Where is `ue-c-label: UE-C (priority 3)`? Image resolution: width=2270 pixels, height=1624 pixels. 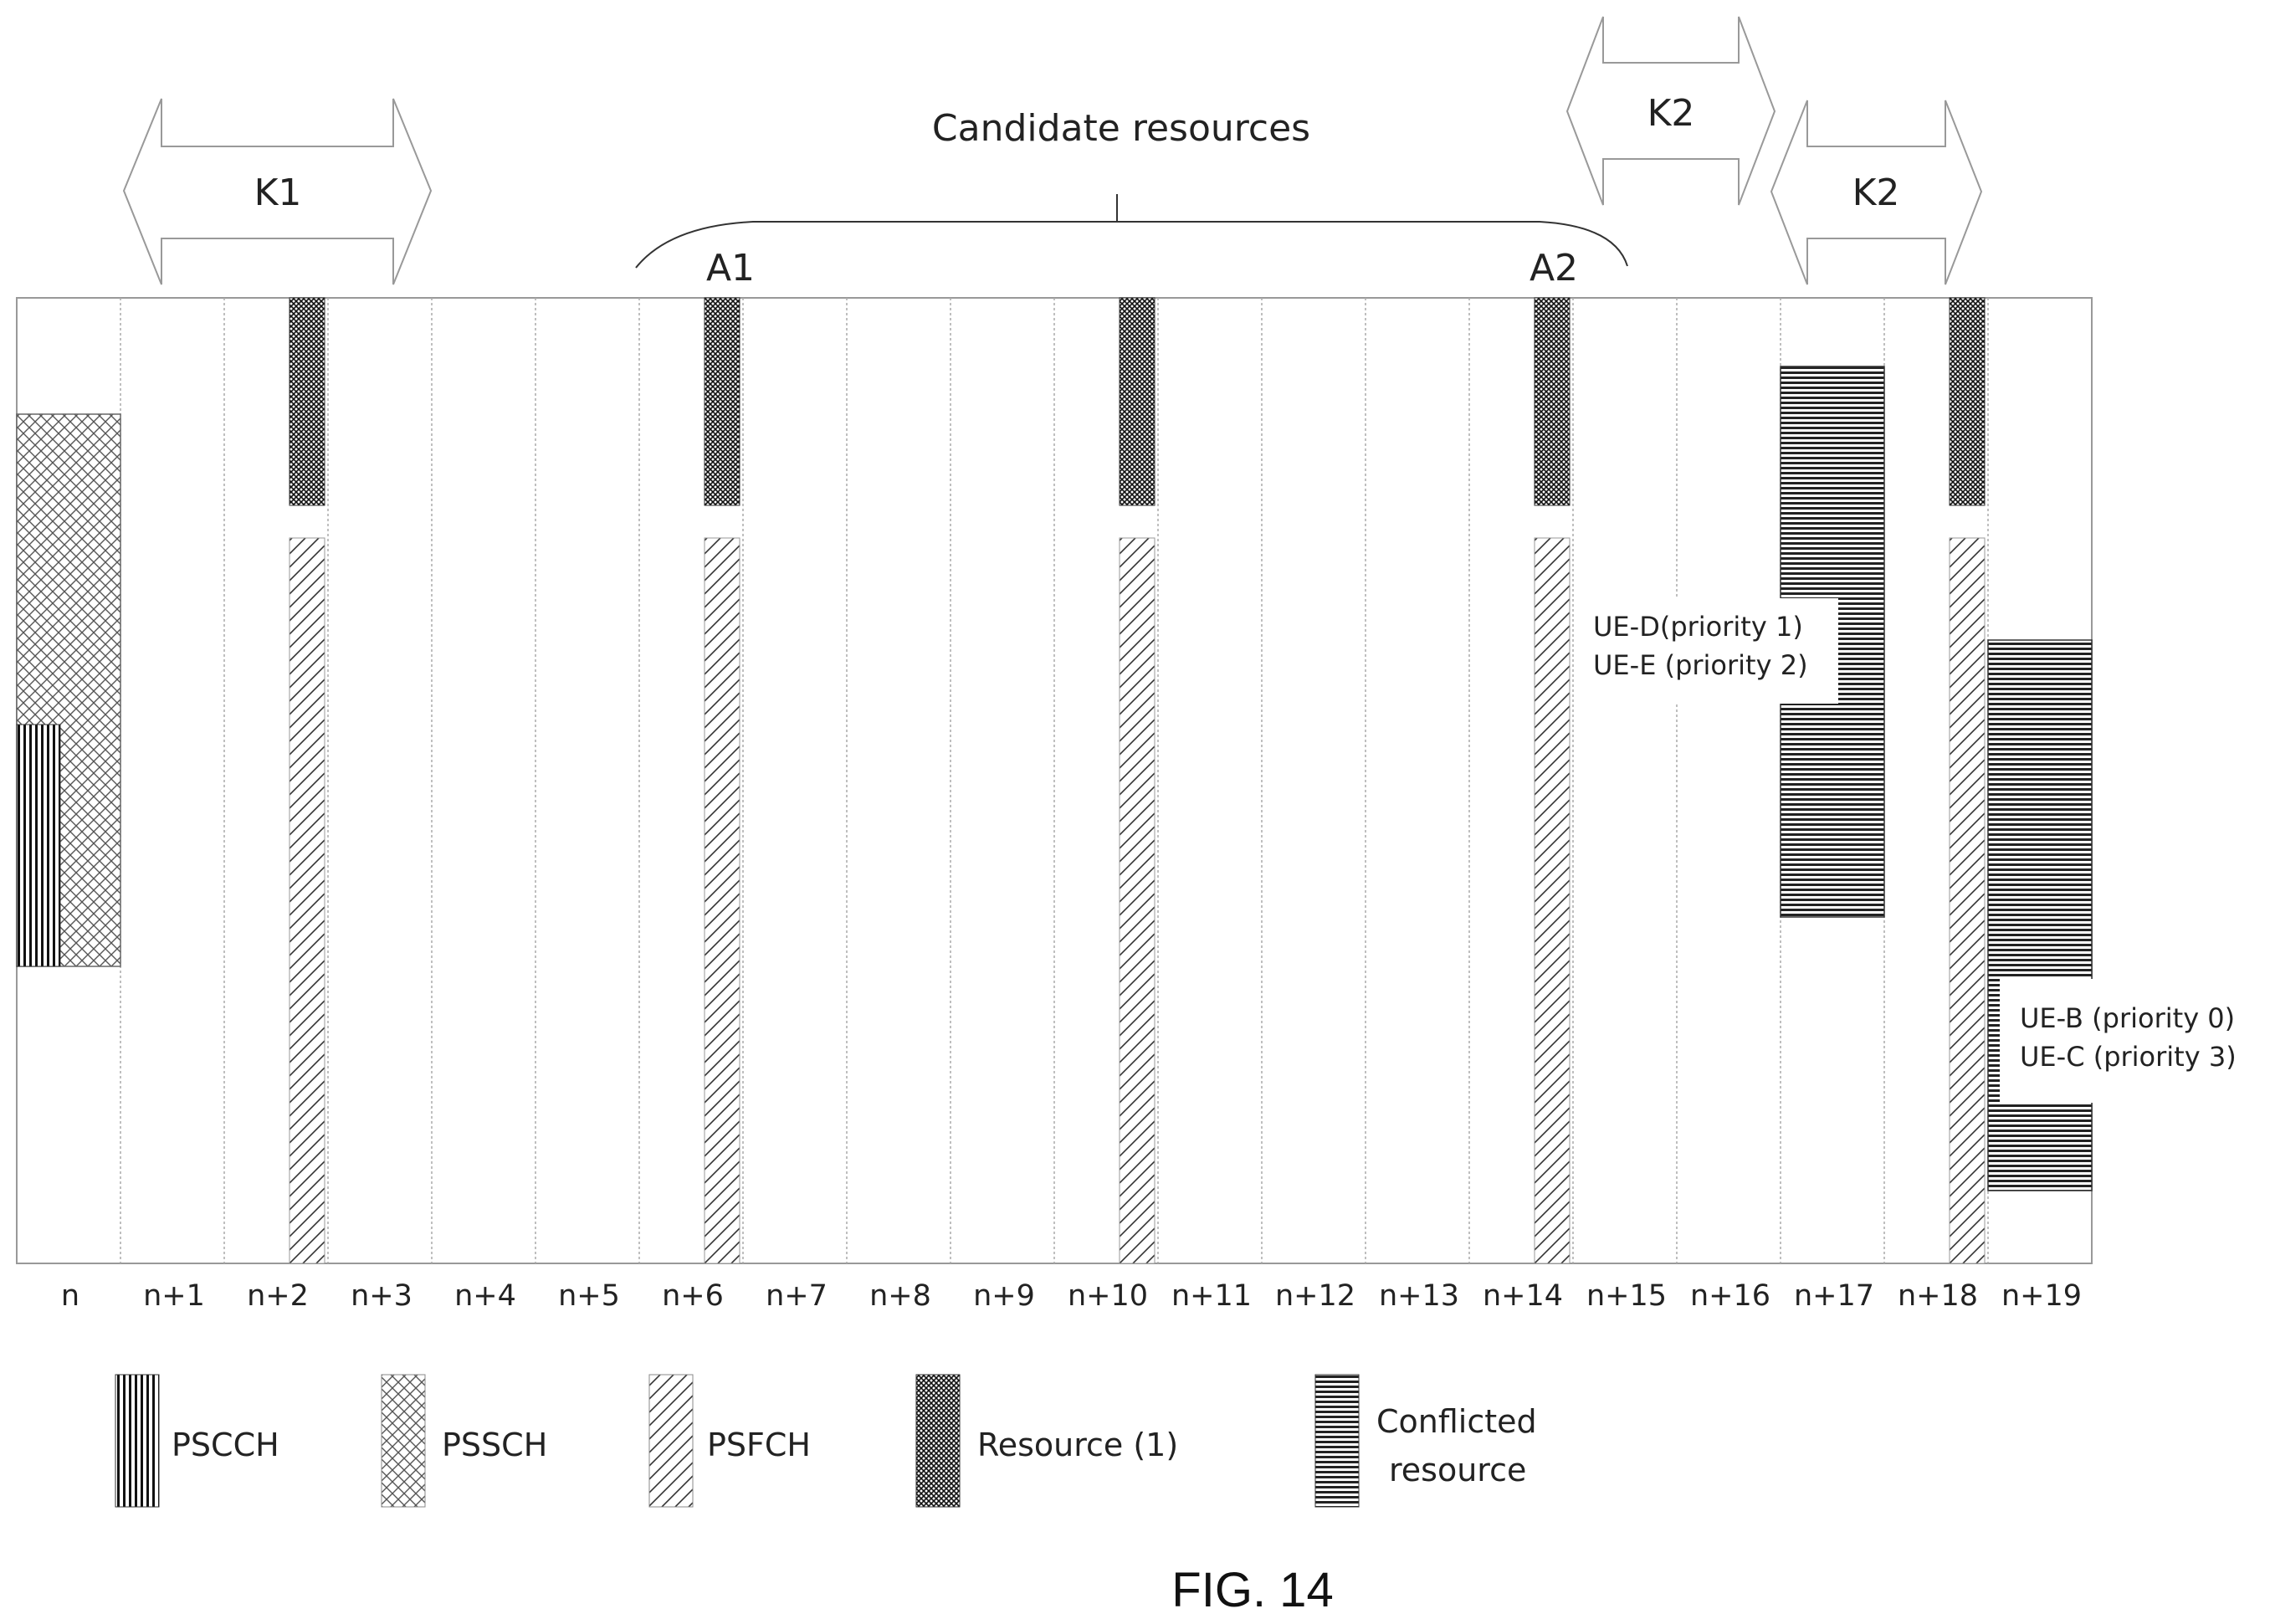
ue-c-label: UE-C (priority 3) is located at coordinates (2128, 1057).